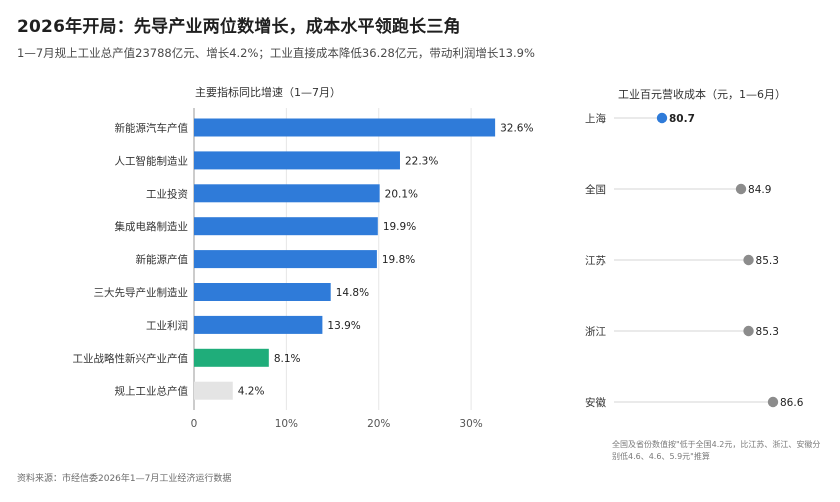  Describe the element at coordinates (595, 189) in the screenshot. I see `region-label: 全国` at that location.